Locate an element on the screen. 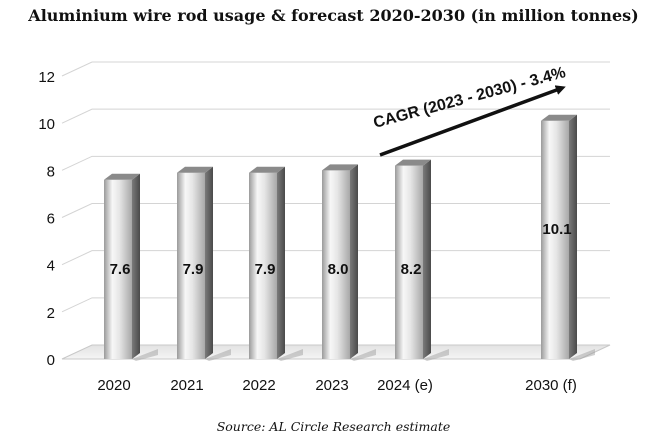  y-tick-label: 0 is located at coordinates (51, 360).